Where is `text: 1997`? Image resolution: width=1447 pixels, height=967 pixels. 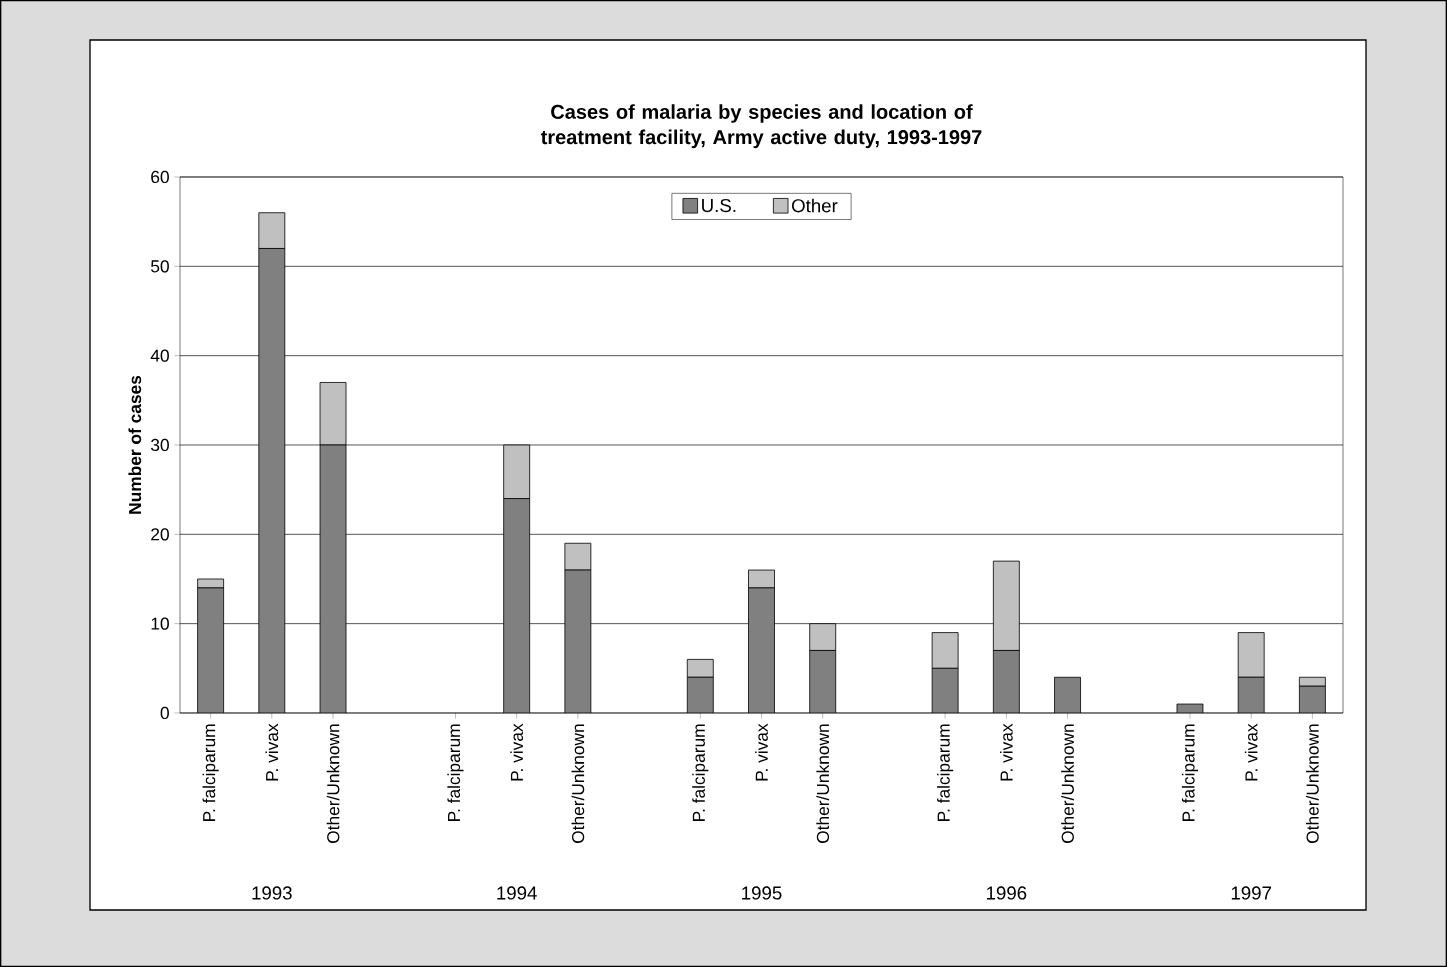 text: 1997 is located at coordinates (1251, 893).